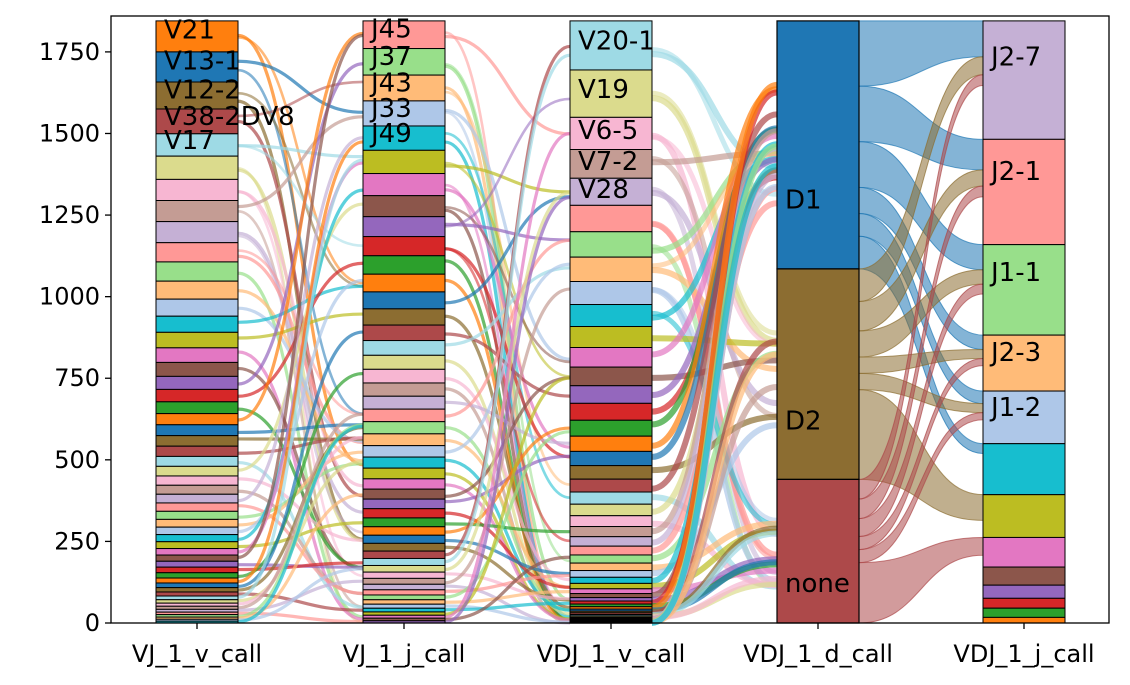 This screenshot has height=685, width=1130. I want to click on segment-label-J1-1: J1-1, so click(1015, 273).